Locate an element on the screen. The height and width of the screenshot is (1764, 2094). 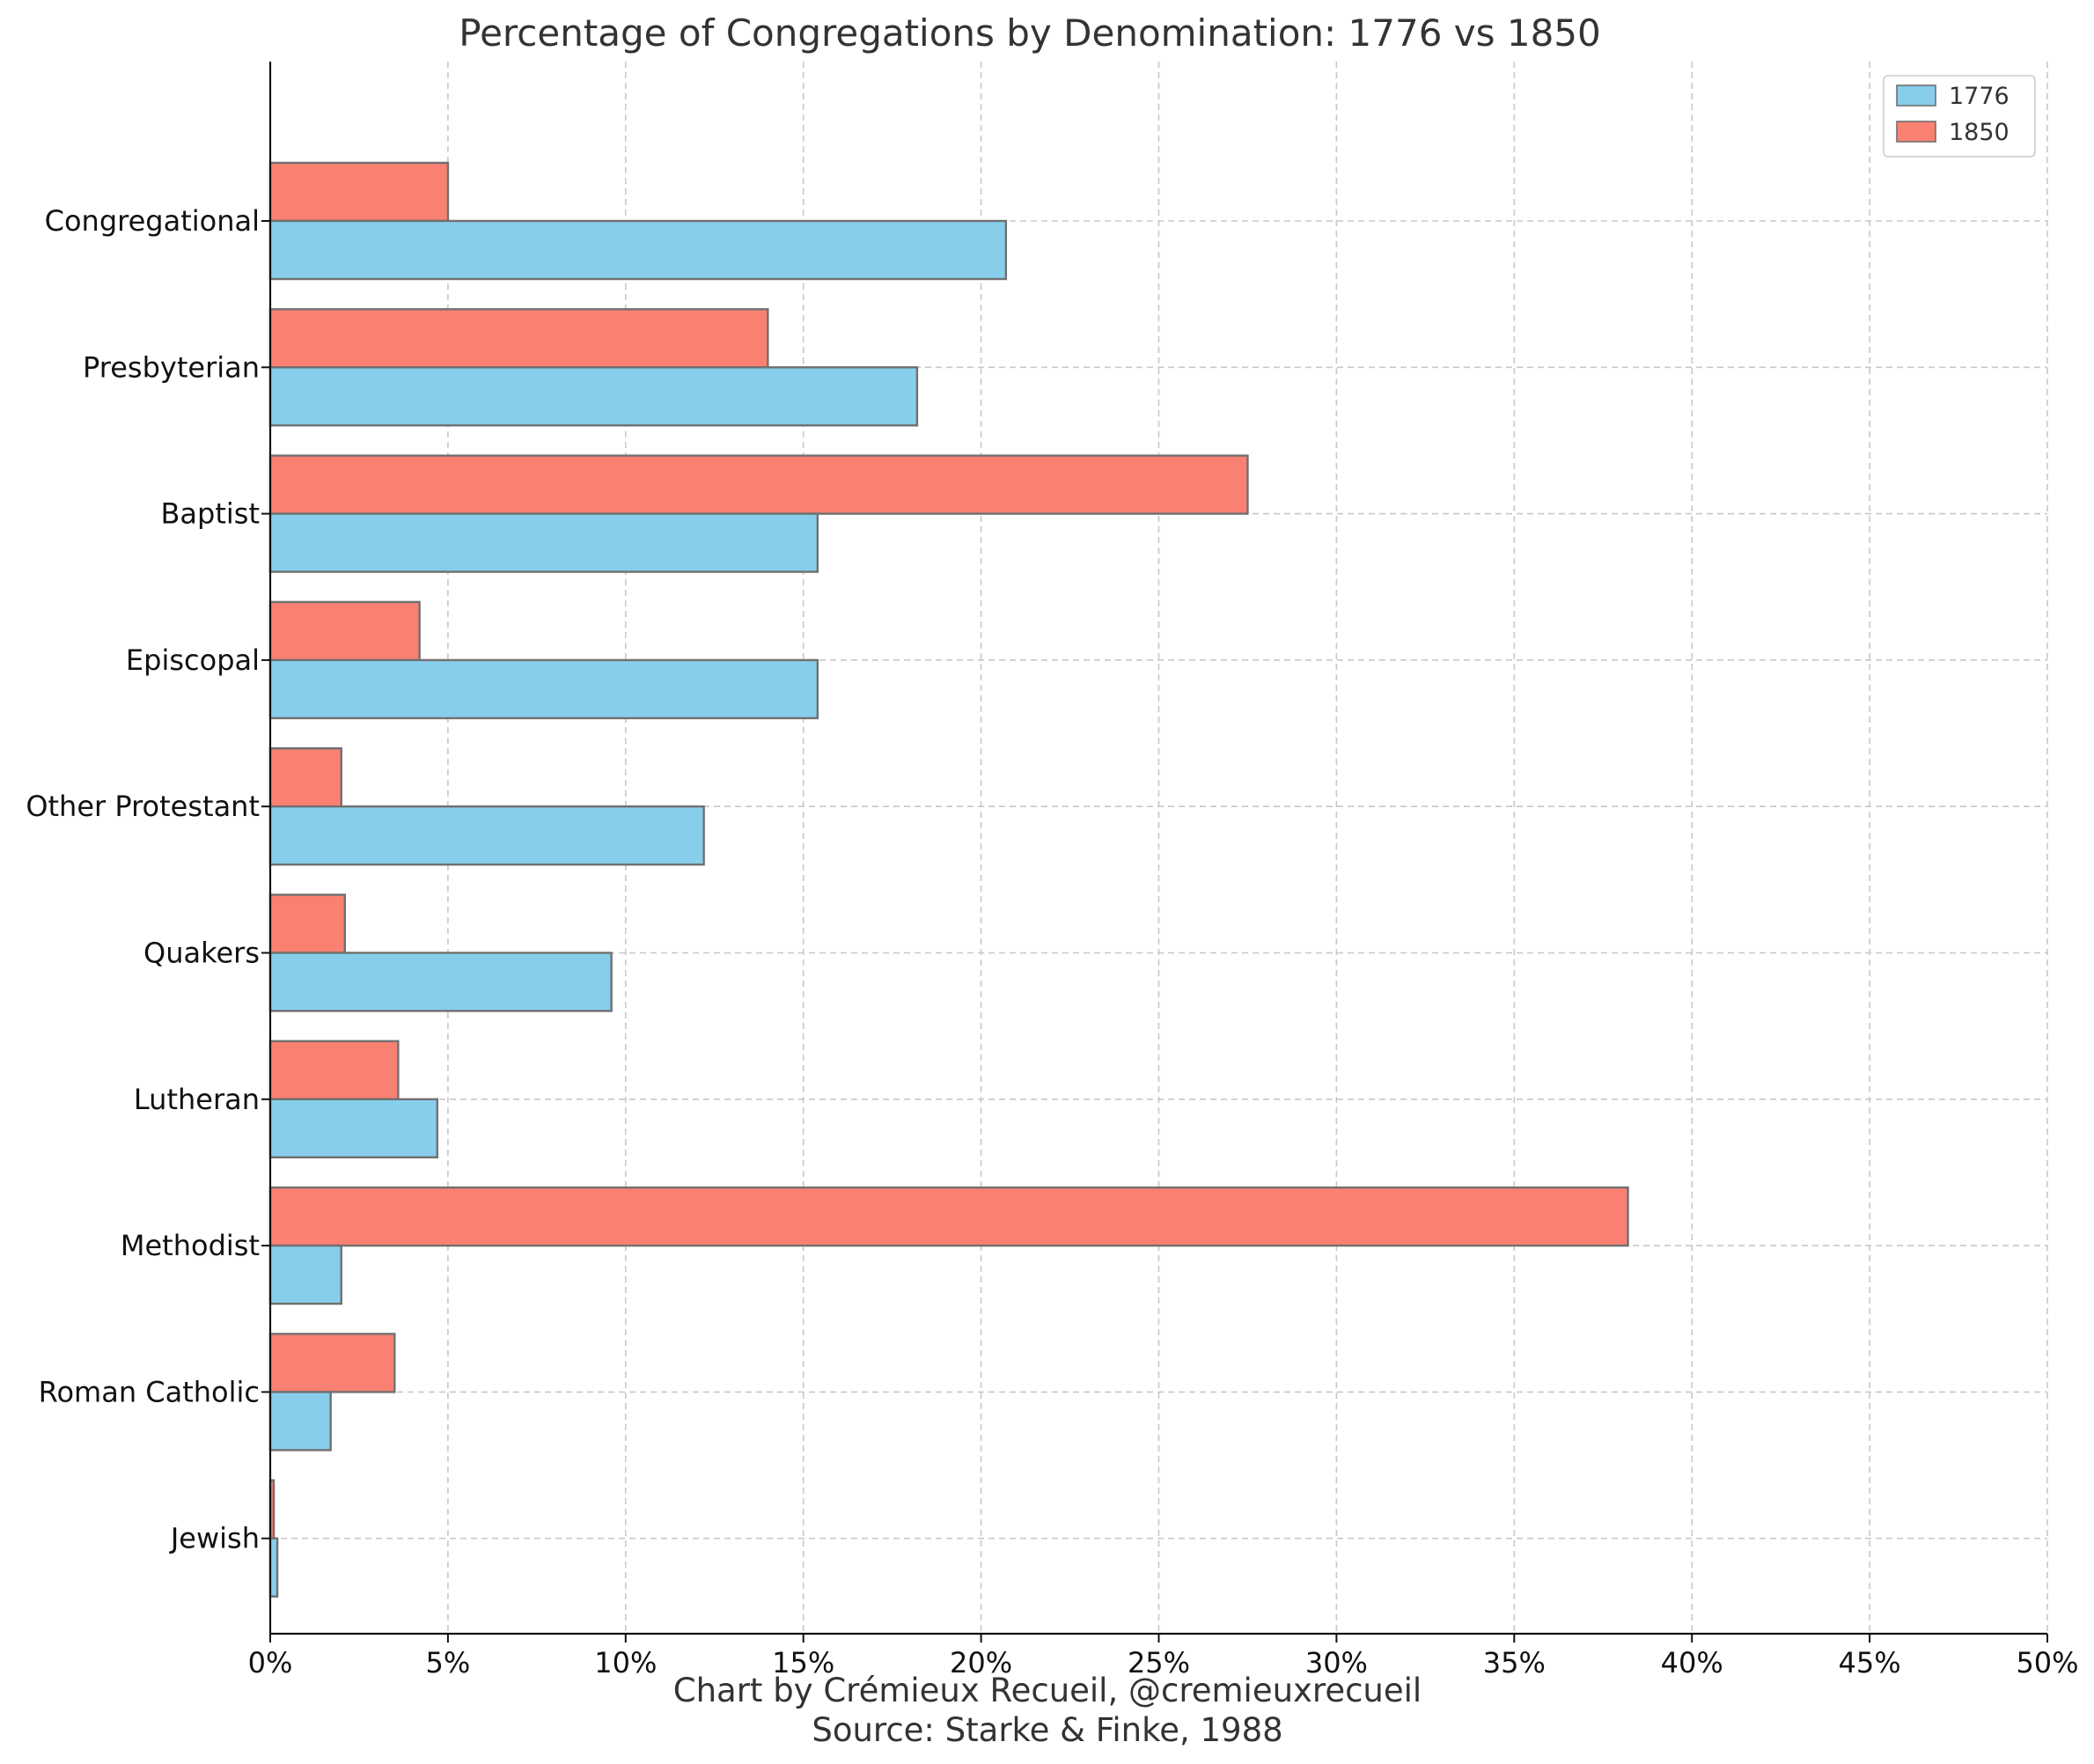
y-label-lutheran: Lutheran is located at coordinates (197, 1099).